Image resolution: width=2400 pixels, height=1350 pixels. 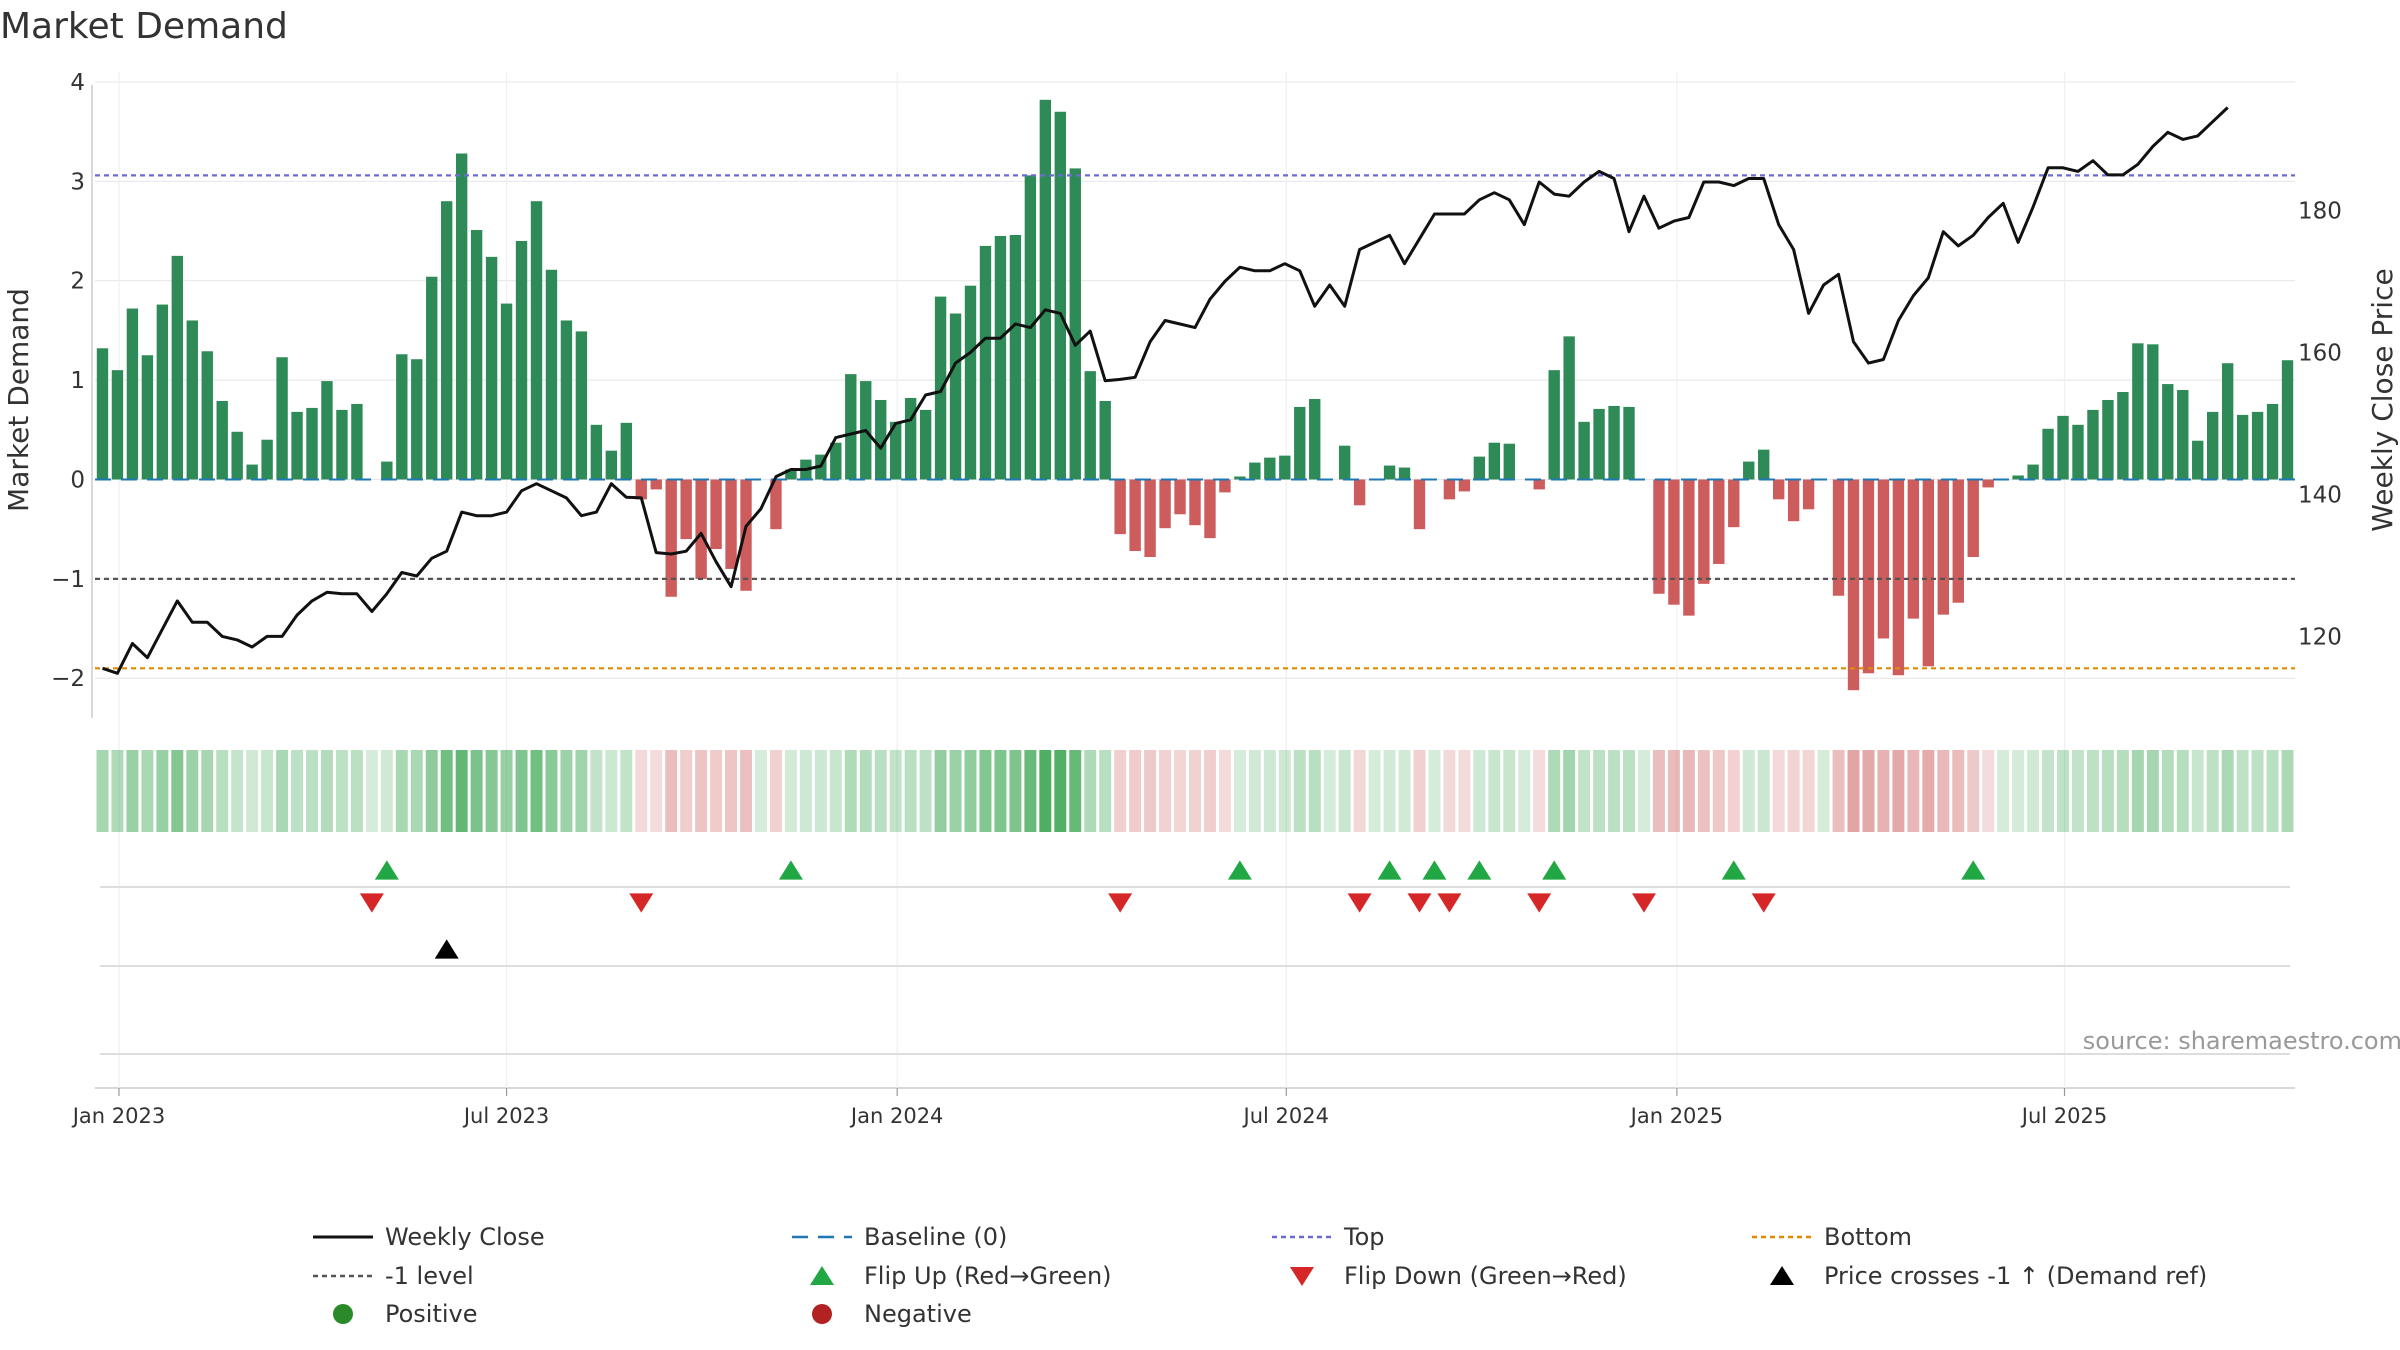 I want to click on legend-label: Baseline (0), so click(x=935, y=1237).